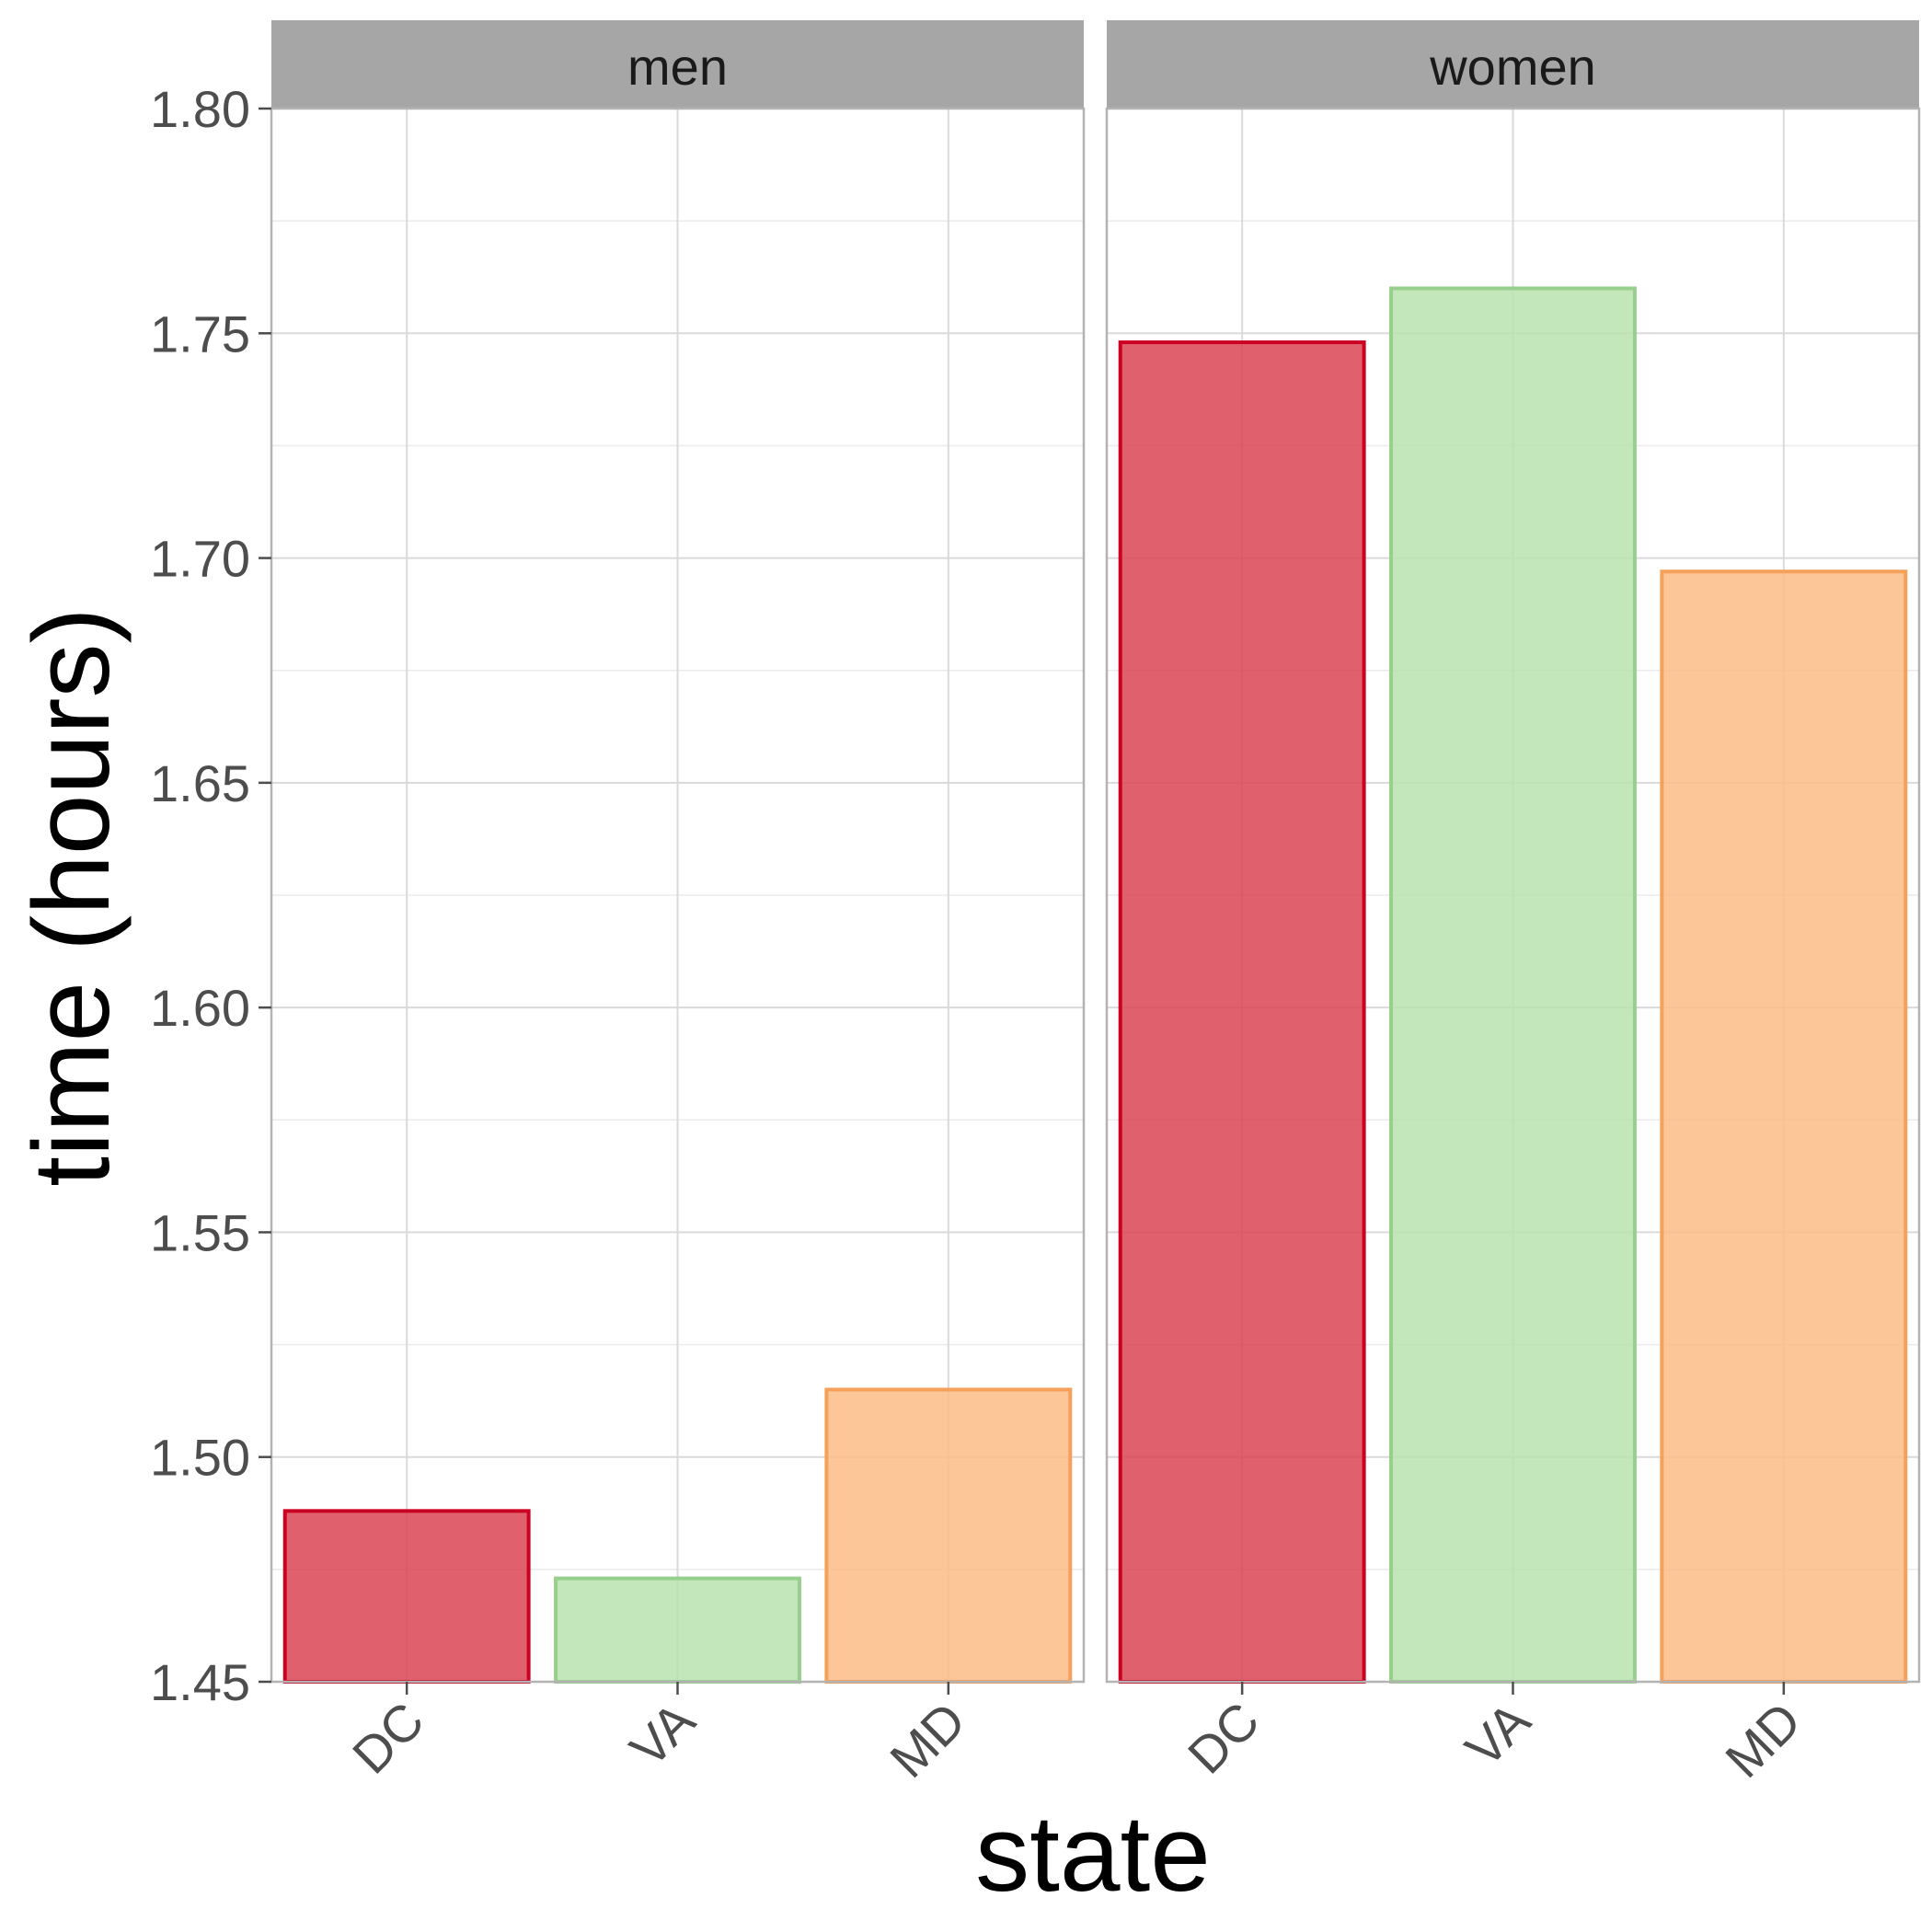  Describe the element at coordinates (1093, 1854) in the screenshot. I see `x-axis-title: state` at that location.